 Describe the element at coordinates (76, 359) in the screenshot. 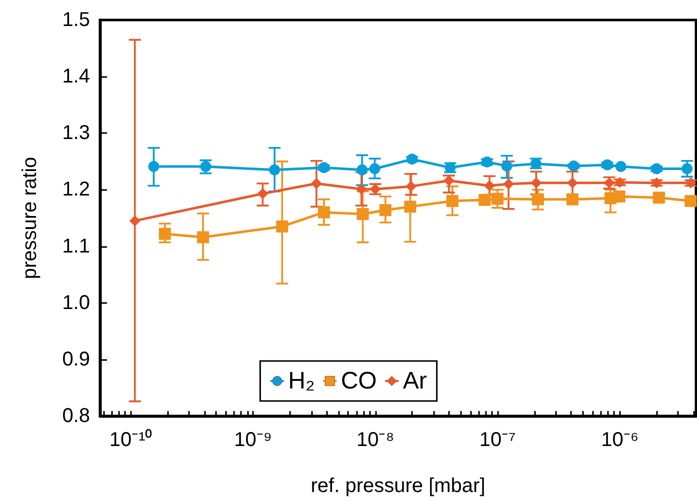

I see `y-tick-label: 0.9` at that location.